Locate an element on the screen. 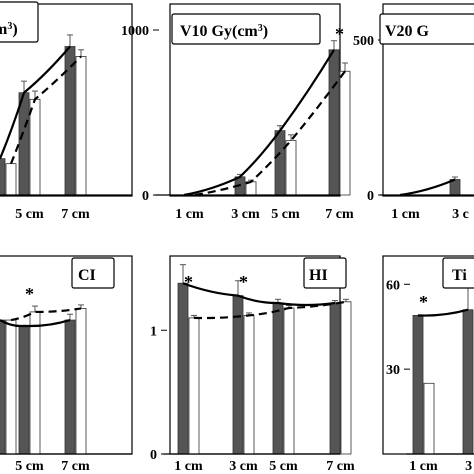  chart-panel: 5 cm 7 cm CI * is located at coordinates (66, 364).